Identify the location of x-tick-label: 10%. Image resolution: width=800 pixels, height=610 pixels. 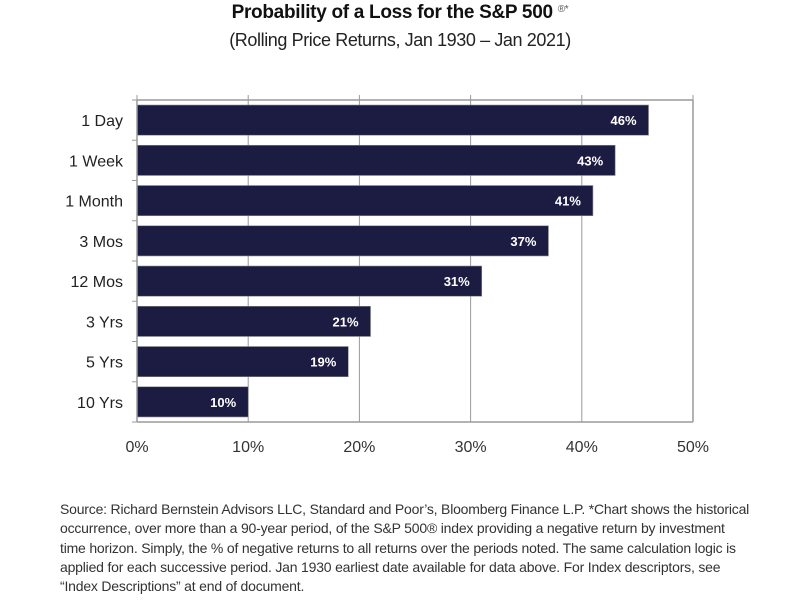
(248, 447).